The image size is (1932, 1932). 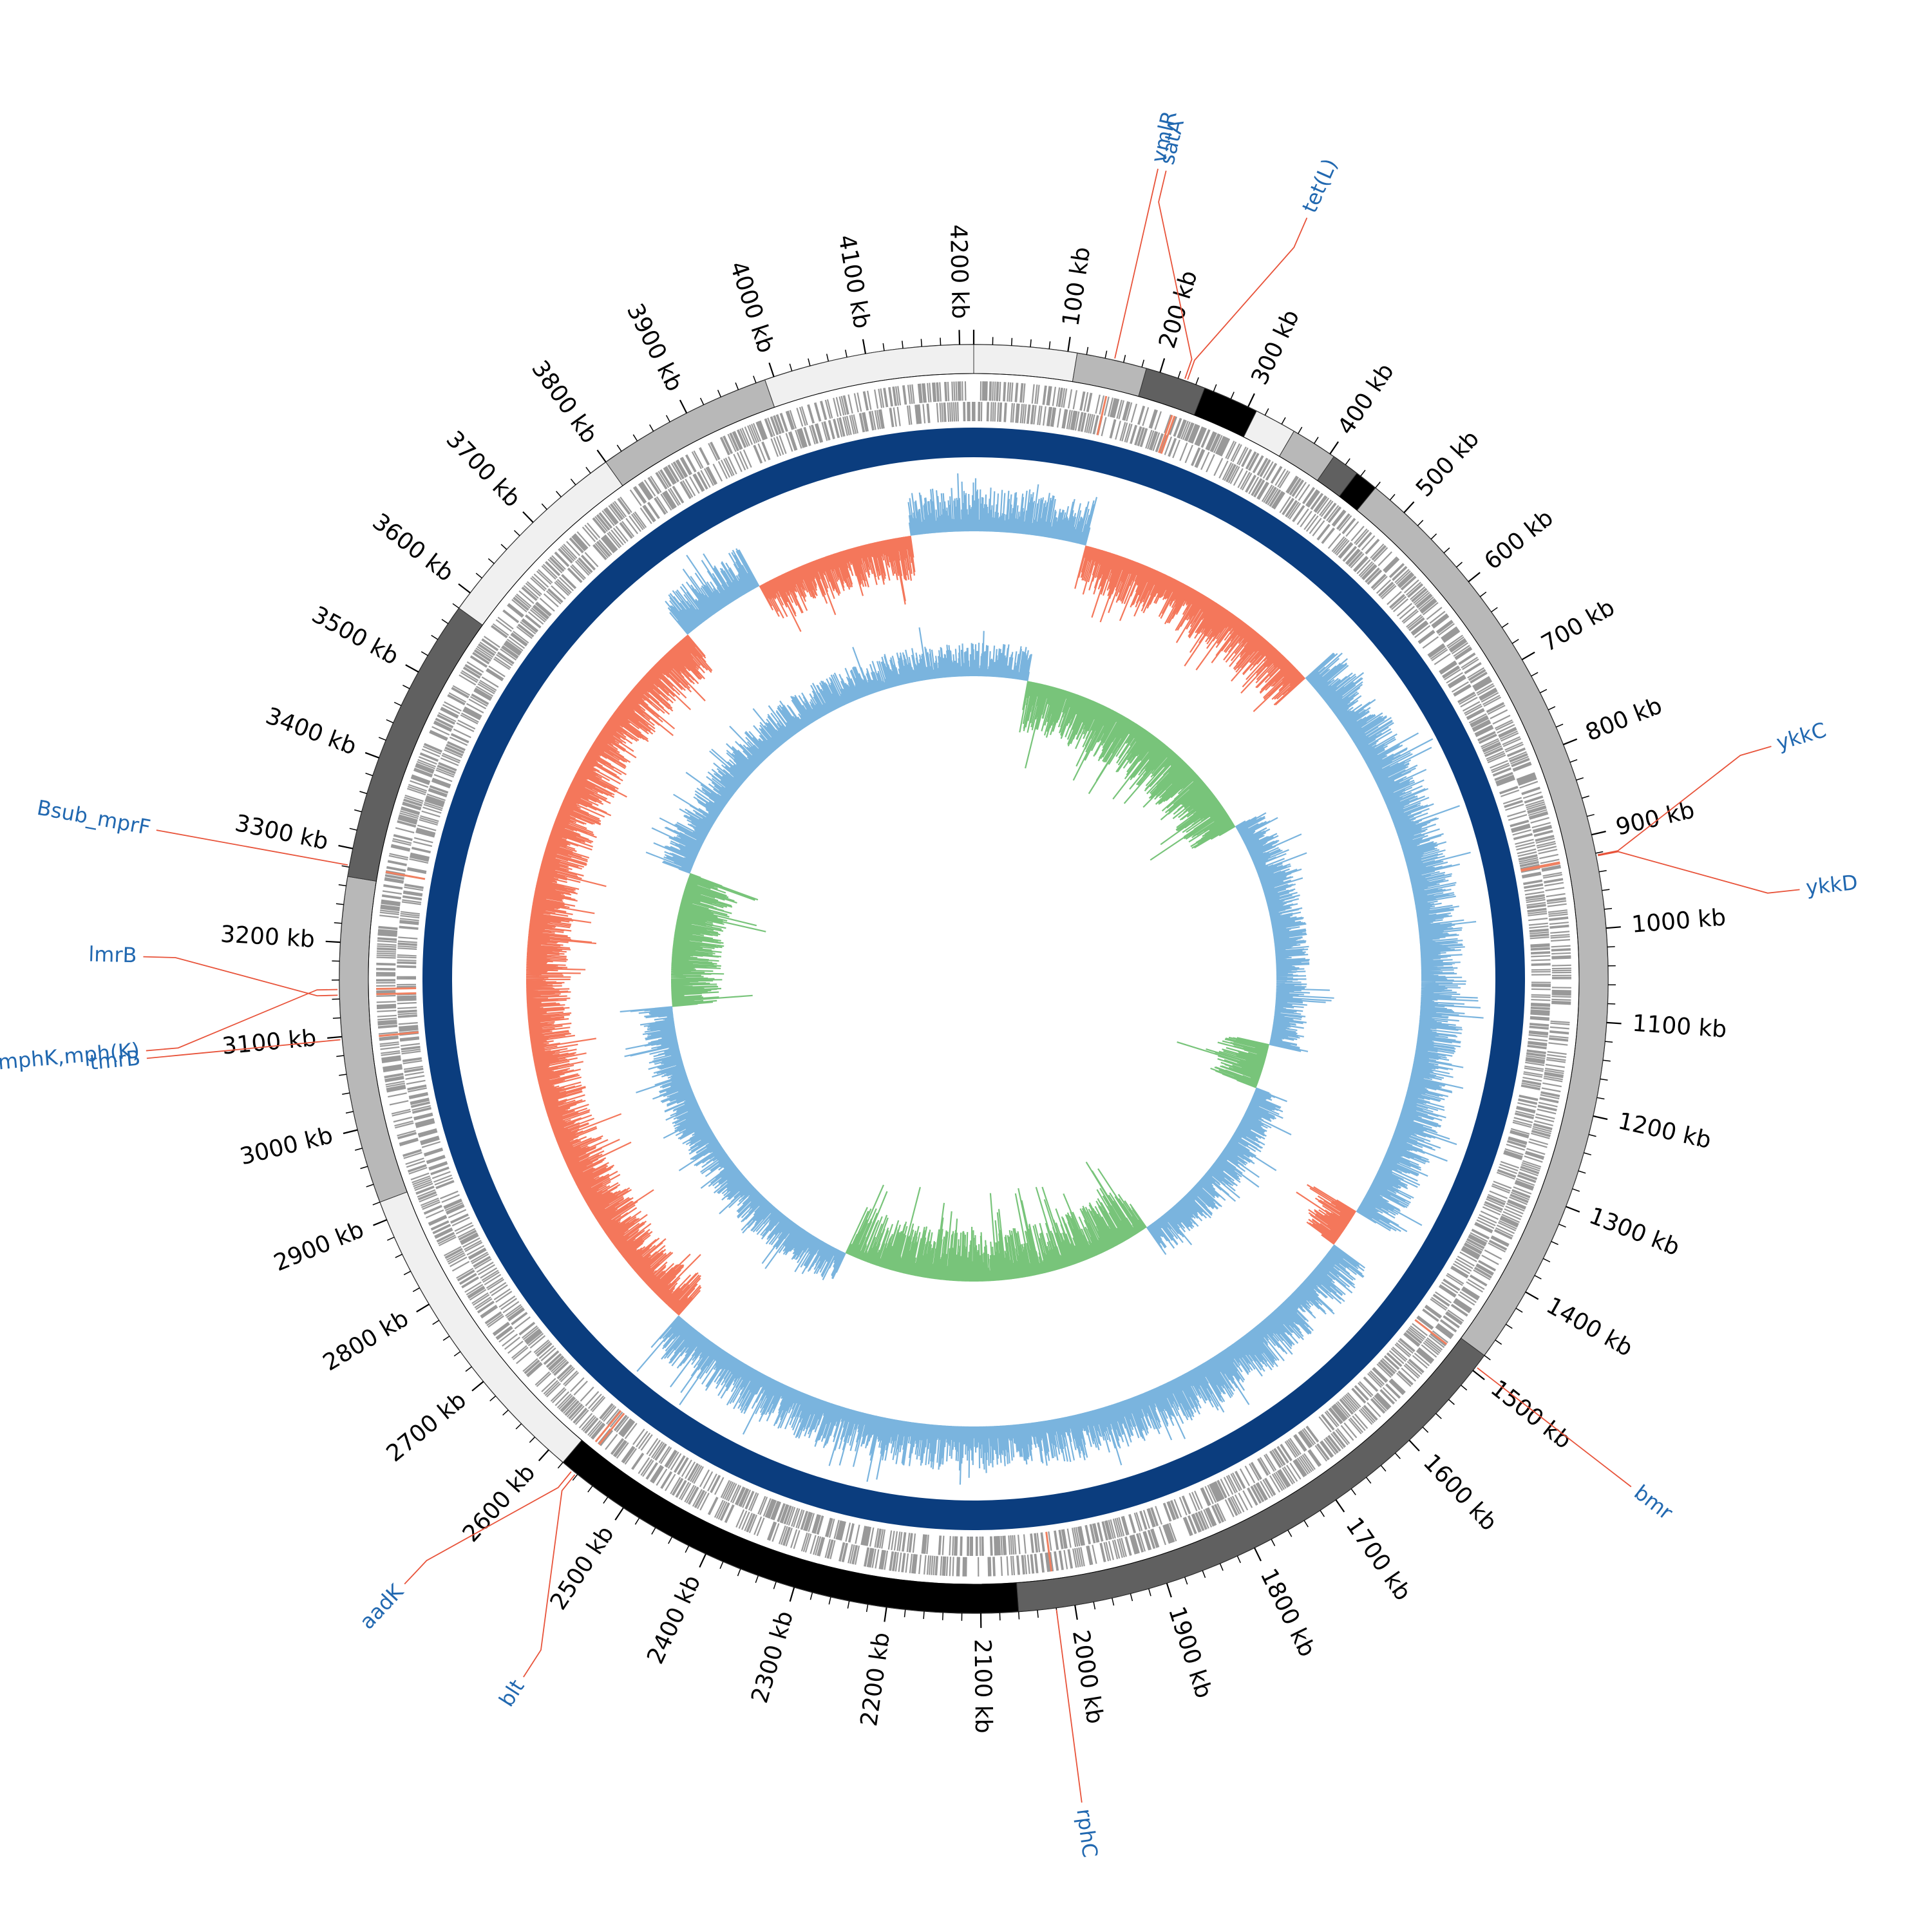 I want to click on tick-label-1200-kb: 1200 kb, so click(x=1665, y=1131).